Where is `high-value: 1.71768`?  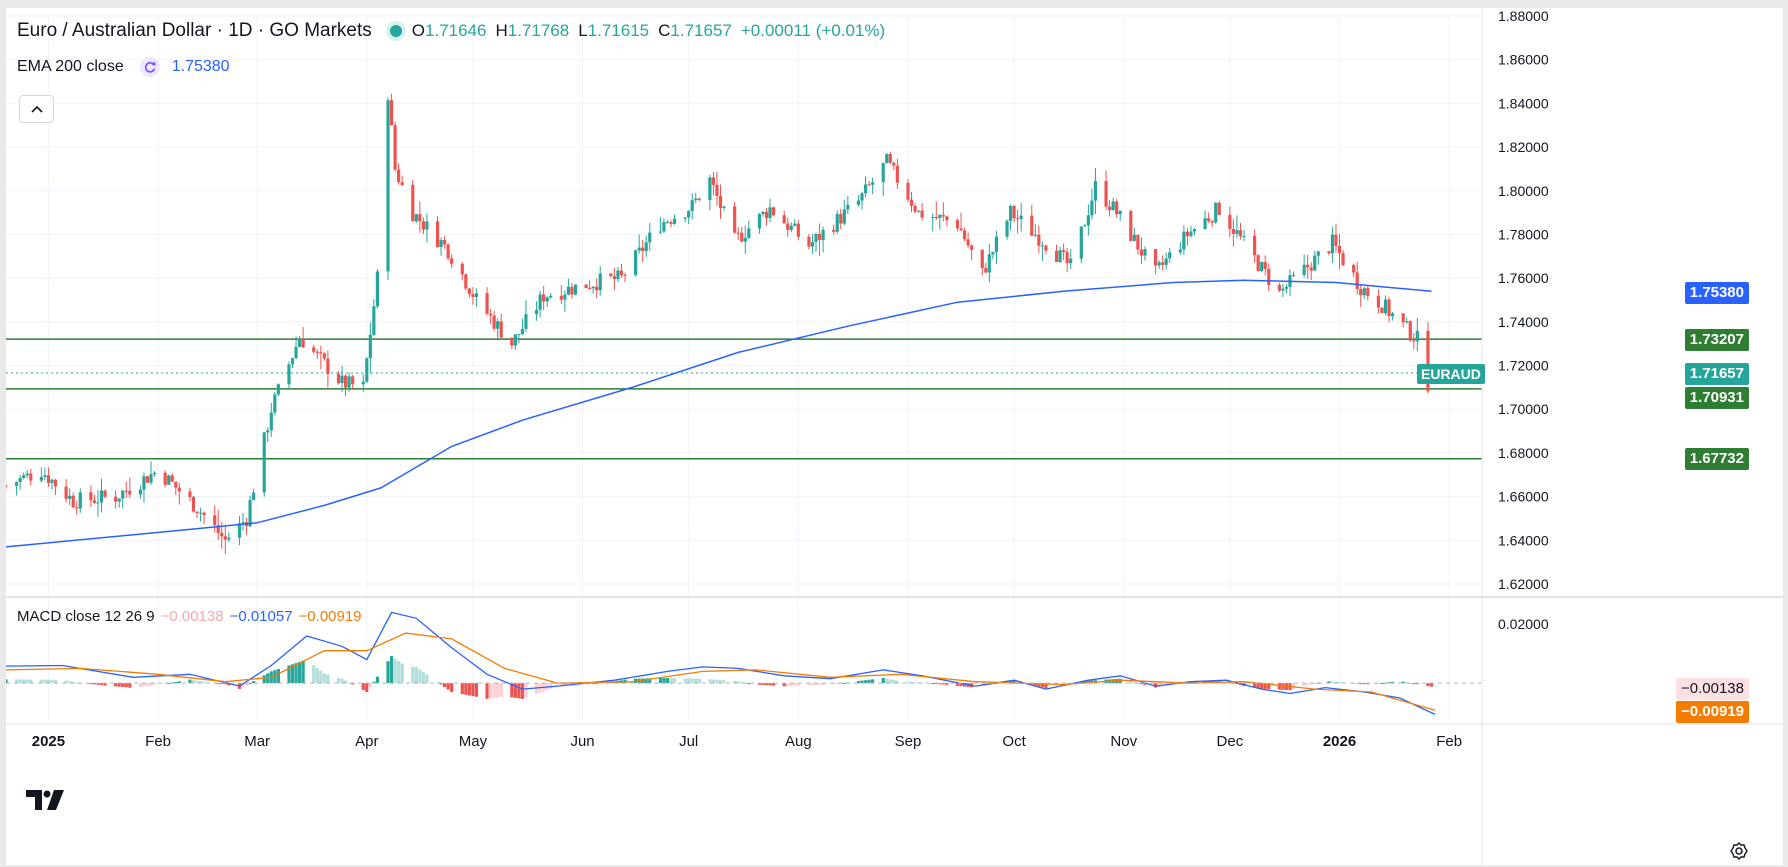 high-value: 1.71768 is located at coordinates (538, 30).